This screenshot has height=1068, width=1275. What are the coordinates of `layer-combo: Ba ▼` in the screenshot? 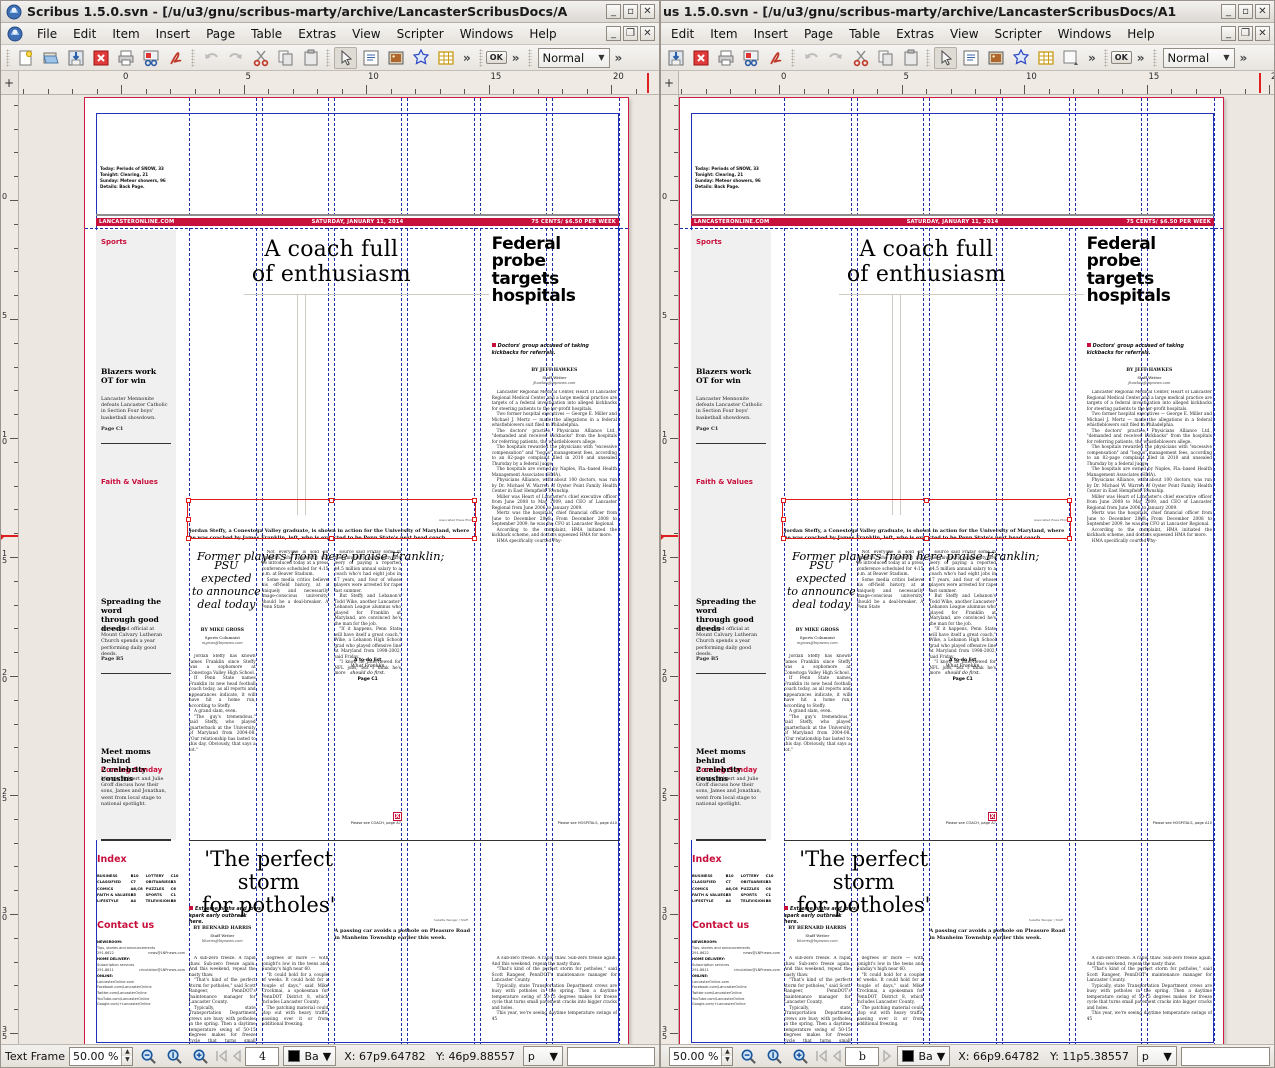 It's located at (924, 1056).